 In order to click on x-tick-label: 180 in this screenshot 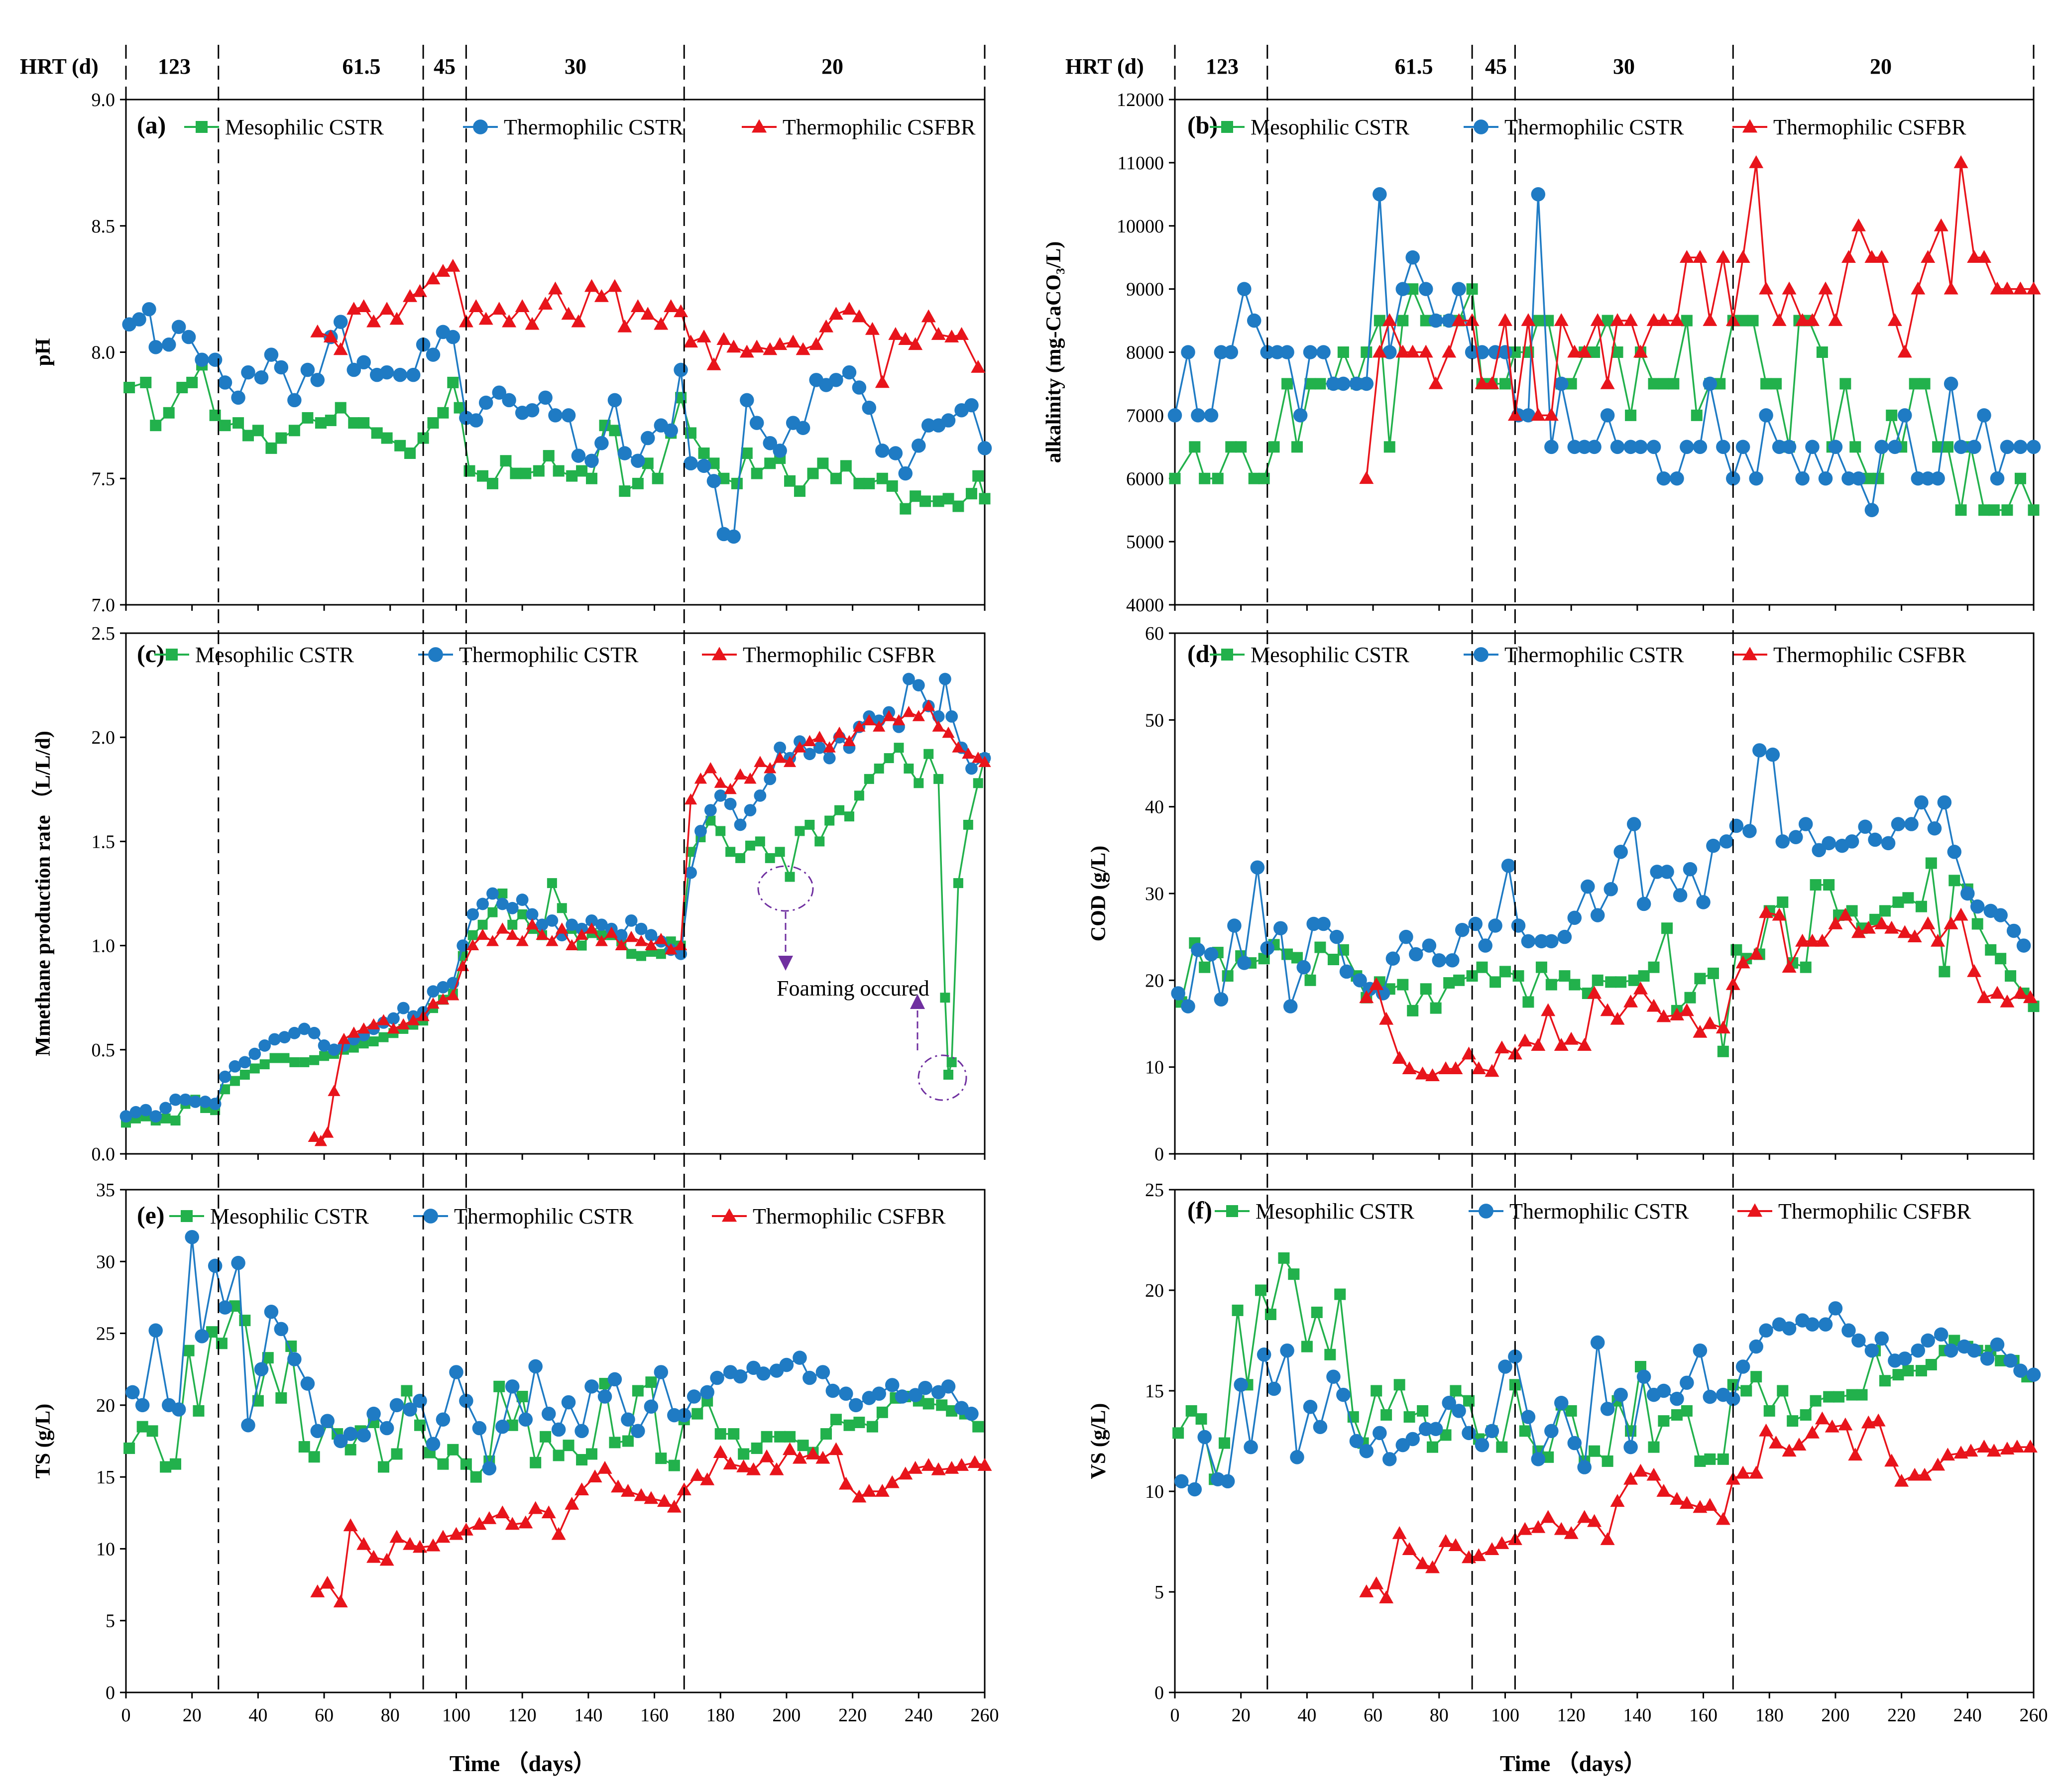, I will do `click(1770, 1716)`.